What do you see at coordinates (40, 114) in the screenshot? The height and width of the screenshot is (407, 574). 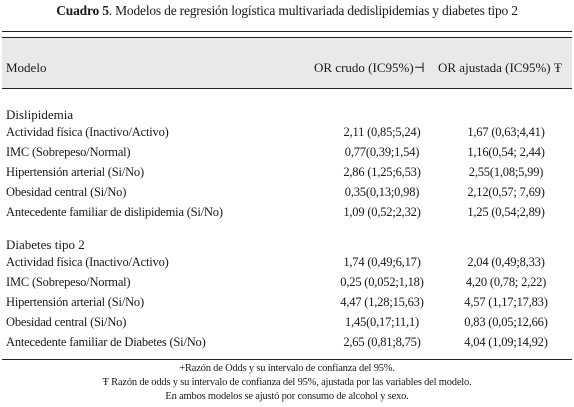 I see `section-title-dislipidemia: Dislipidemia` at bounding box center [40, 114].